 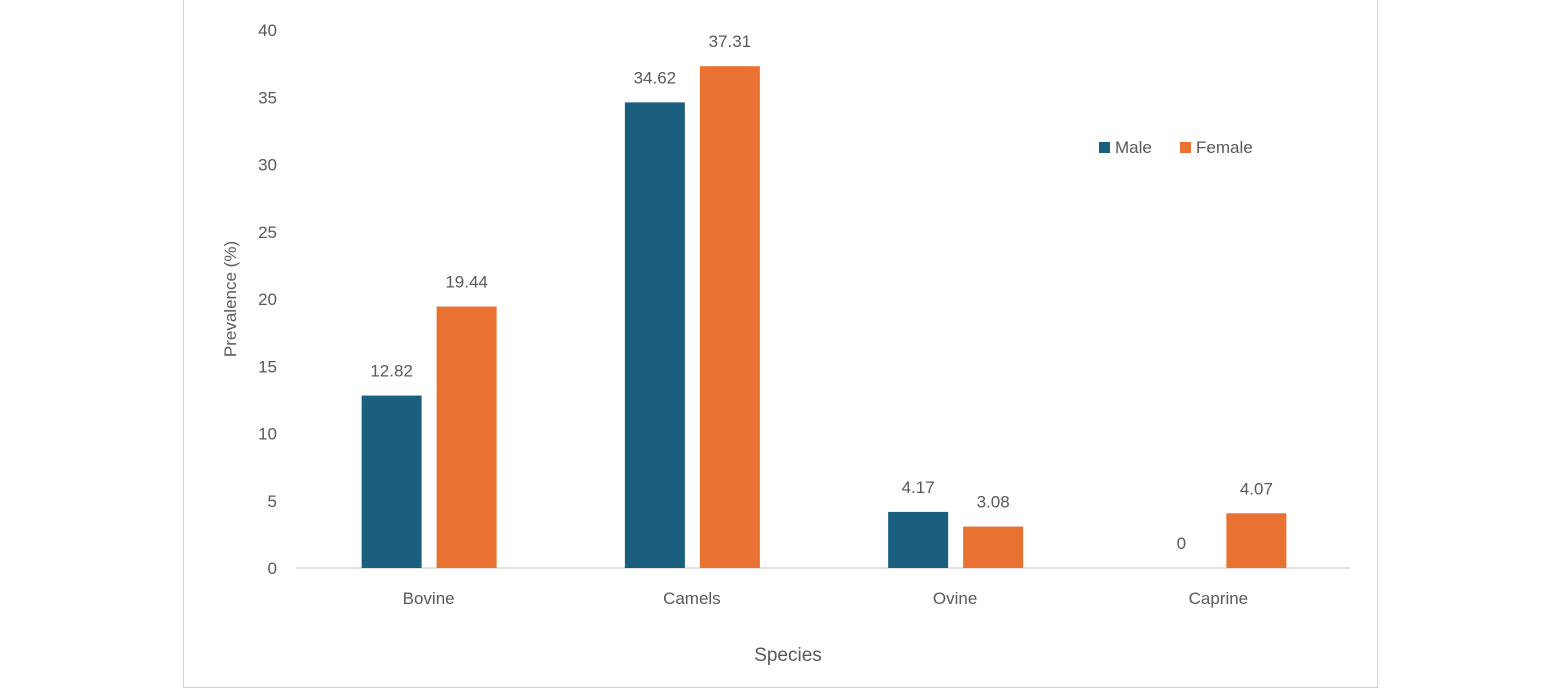 I want to click on data-label: 12.82, so click(x=391, y=371).